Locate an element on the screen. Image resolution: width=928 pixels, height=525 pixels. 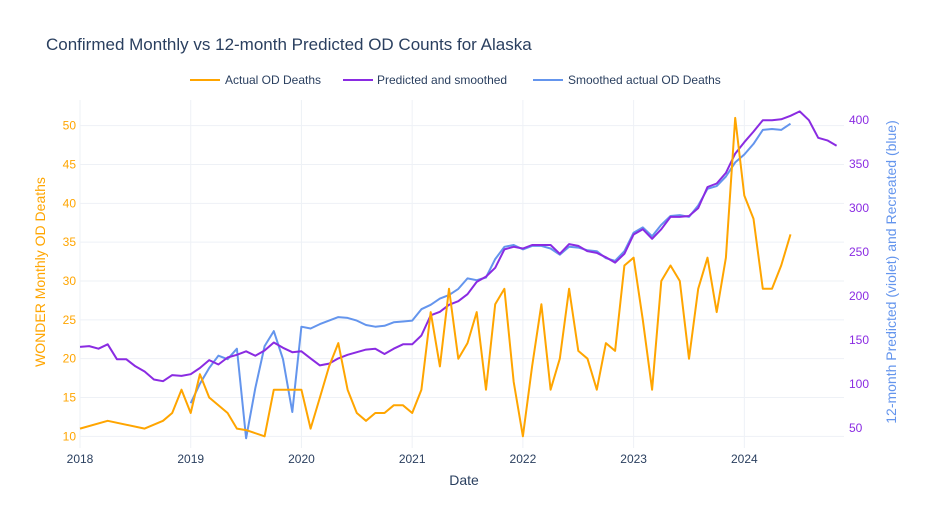
y-right-tick-label: 200 is located at coordinates (859, 296).